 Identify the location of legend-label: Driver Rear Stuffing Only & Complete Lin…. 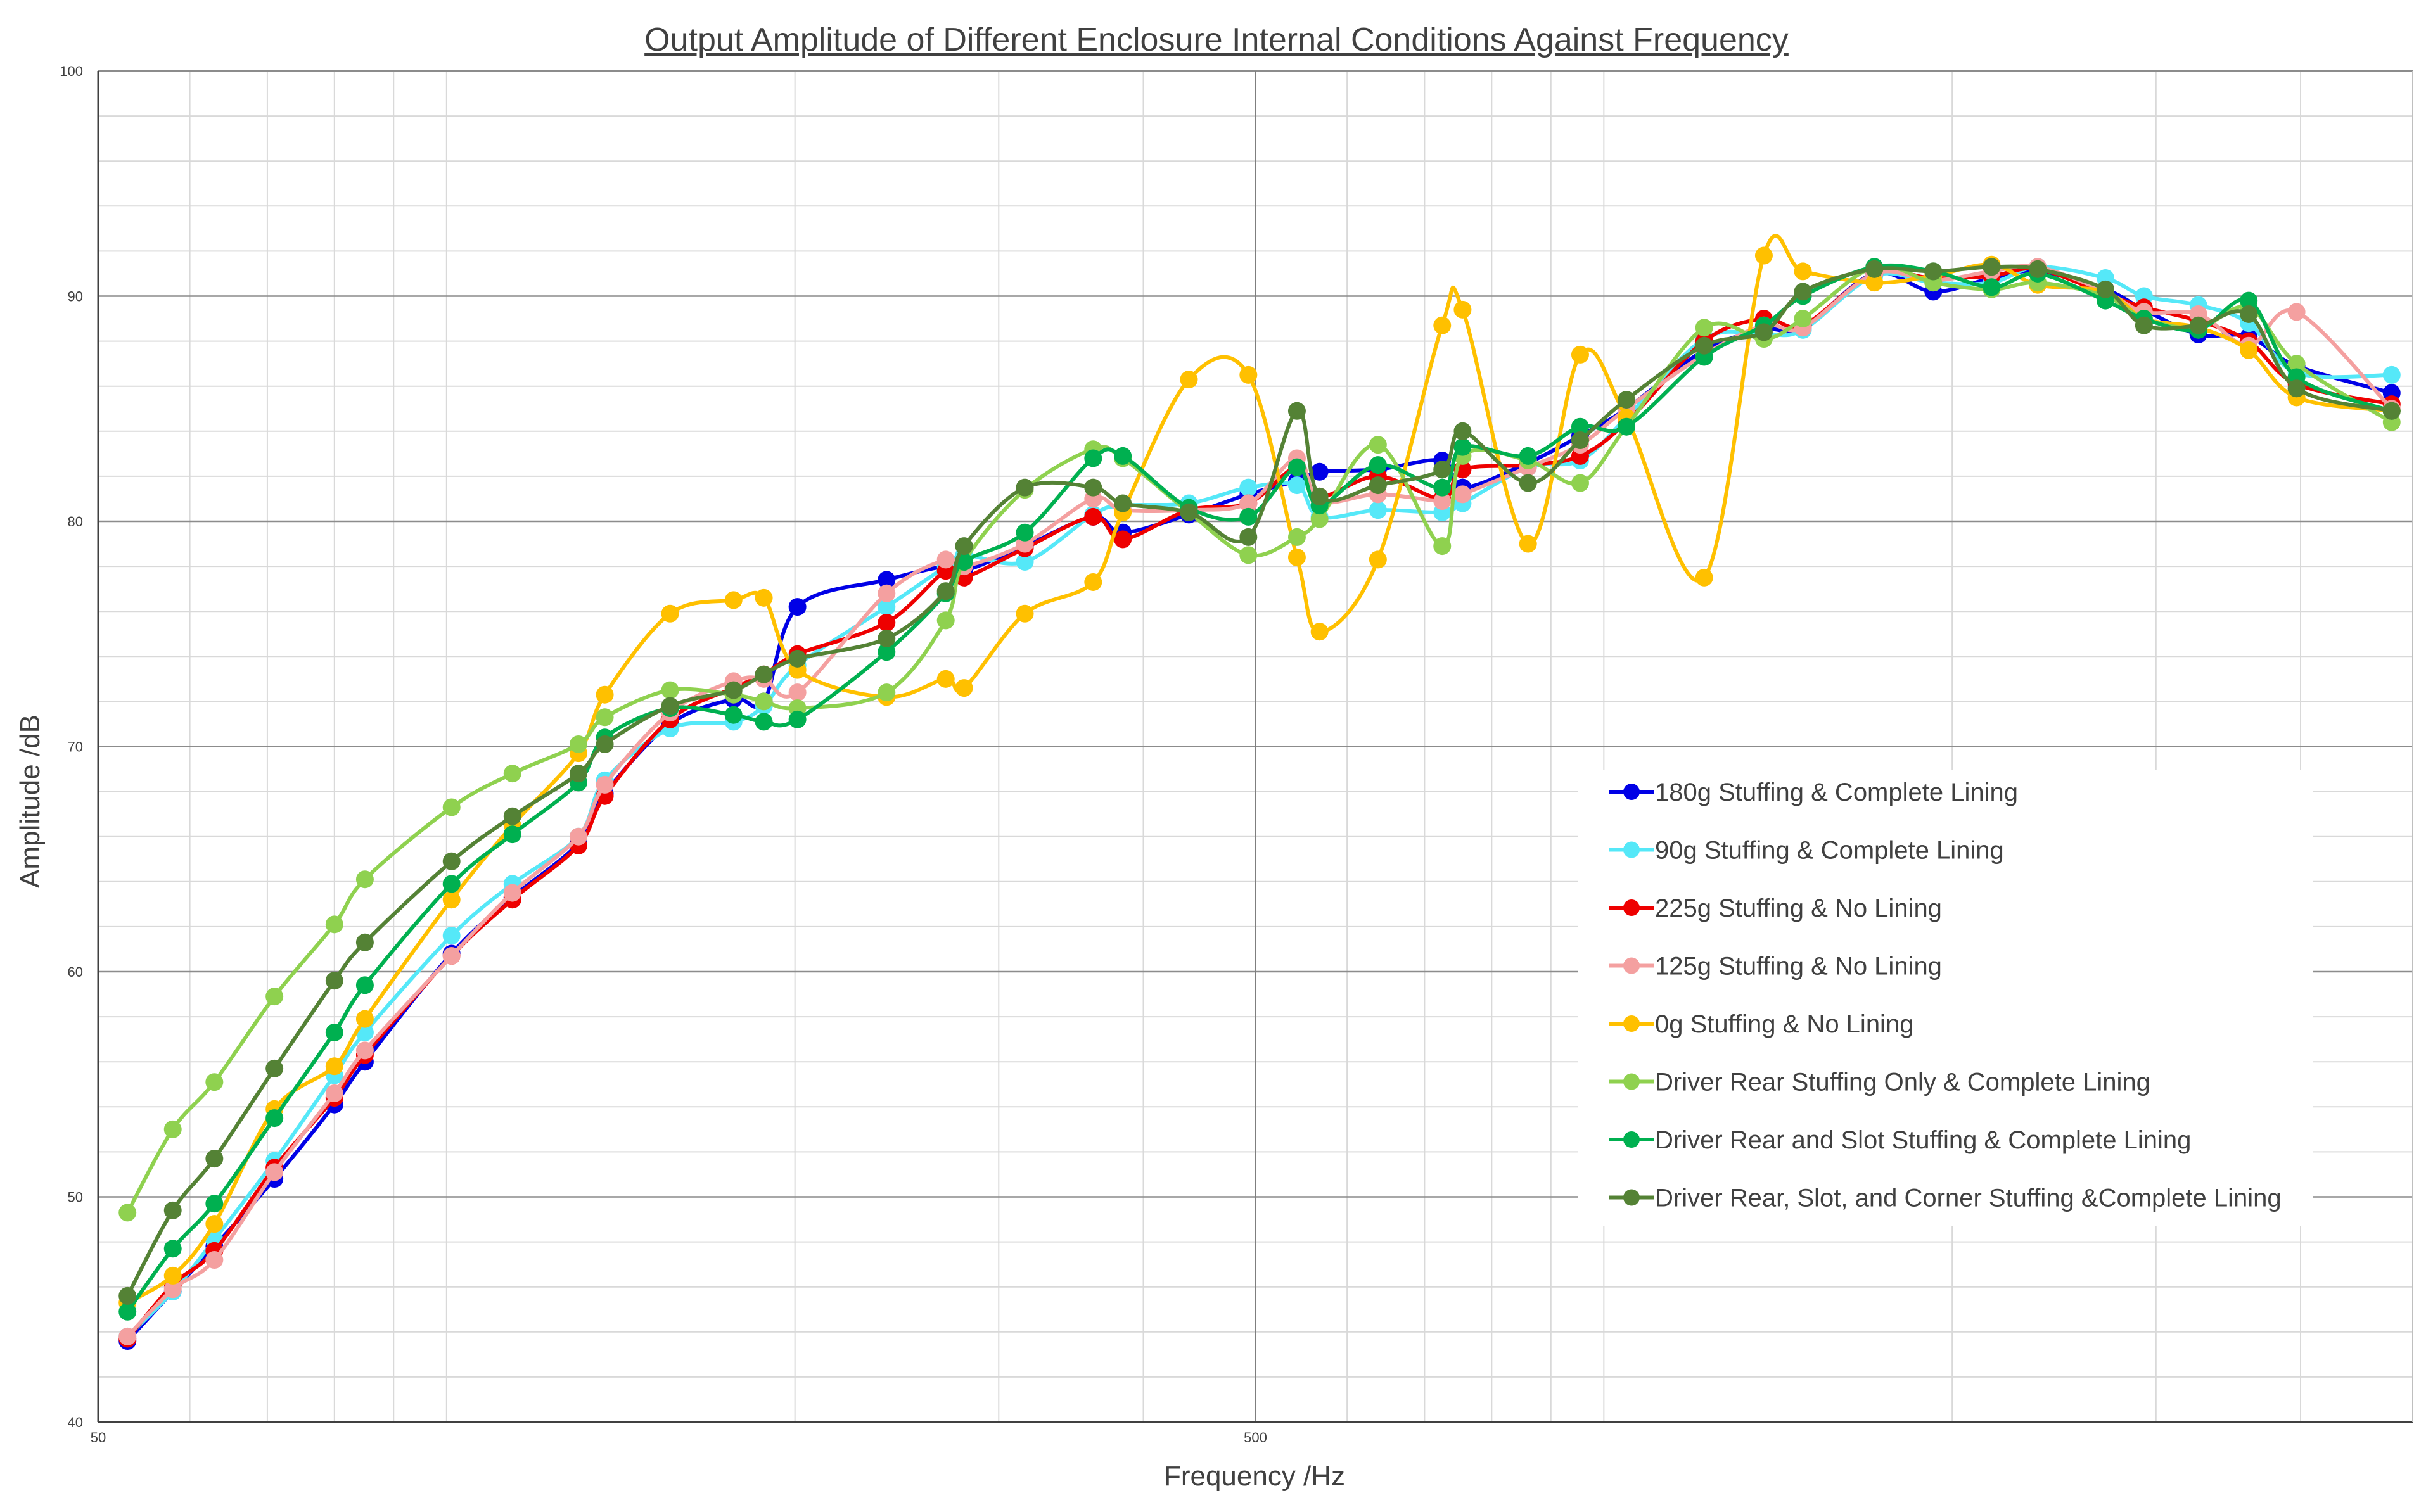
(1902, 1082).